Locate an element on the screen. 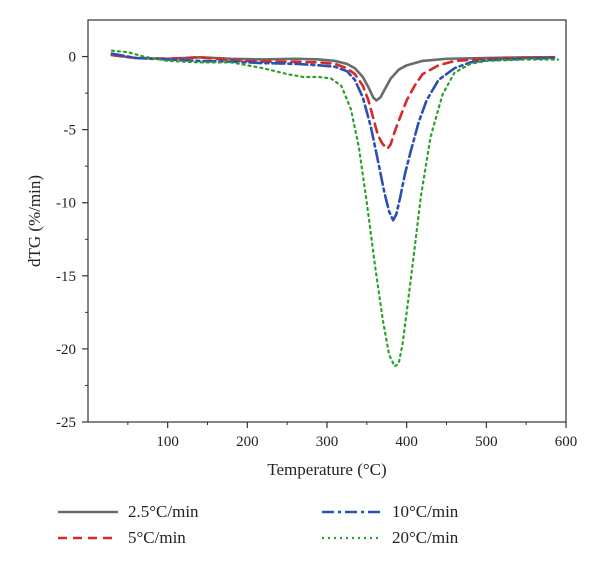  y-axis-label: dTG (%/min) is located at coordinates (34, 221).